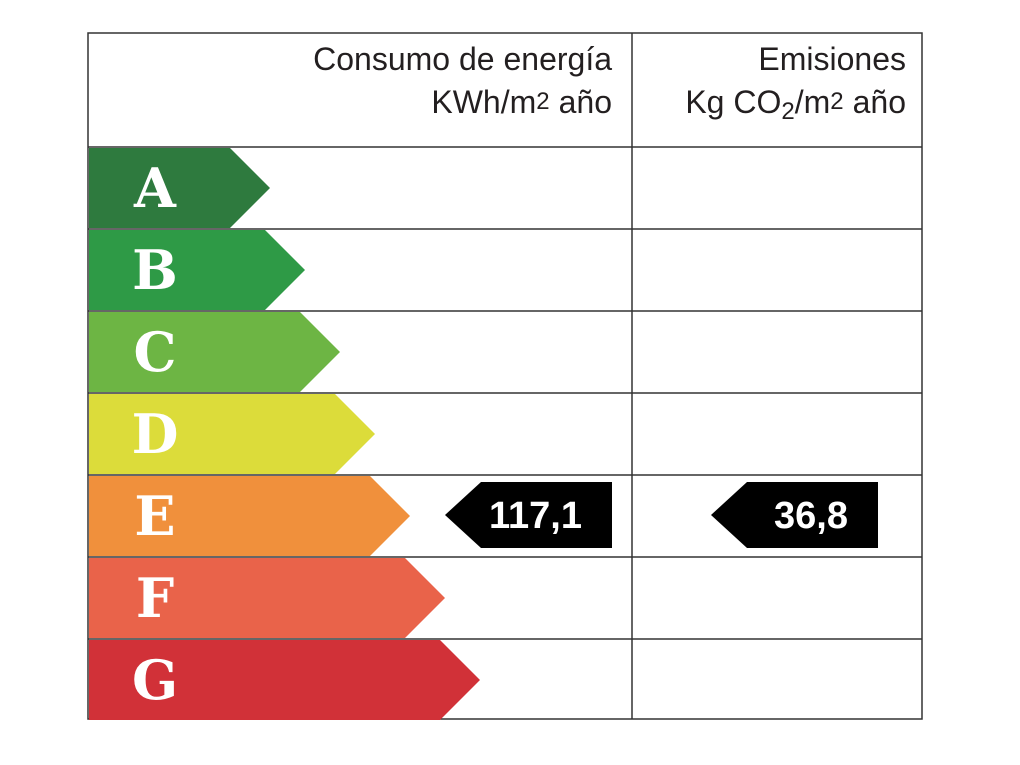  I want to click on emissions-unit: Kg CO2/m2 año, so click(795, 104).